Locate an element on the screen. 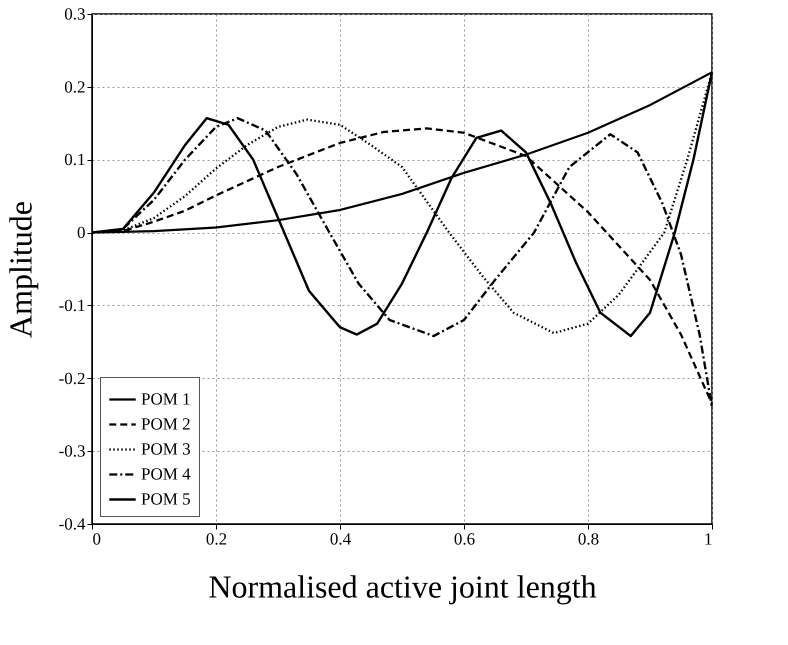 This screenshot has height=645, width=788. y-tick-label: -0.4 is located at coordinates (72, 524).